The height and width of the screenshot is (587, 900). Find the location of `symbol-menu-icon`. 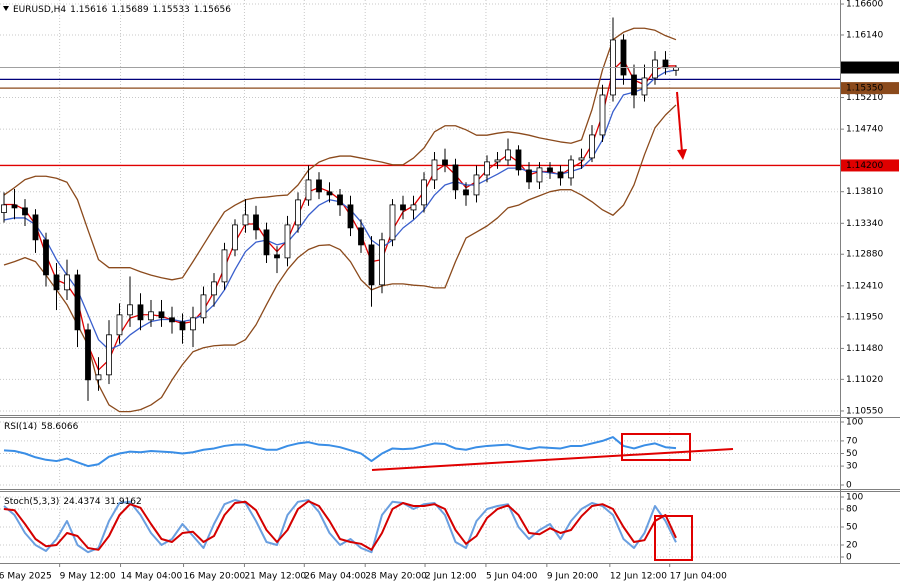

symbol-menu-icon is located at coordinates (6, 8).